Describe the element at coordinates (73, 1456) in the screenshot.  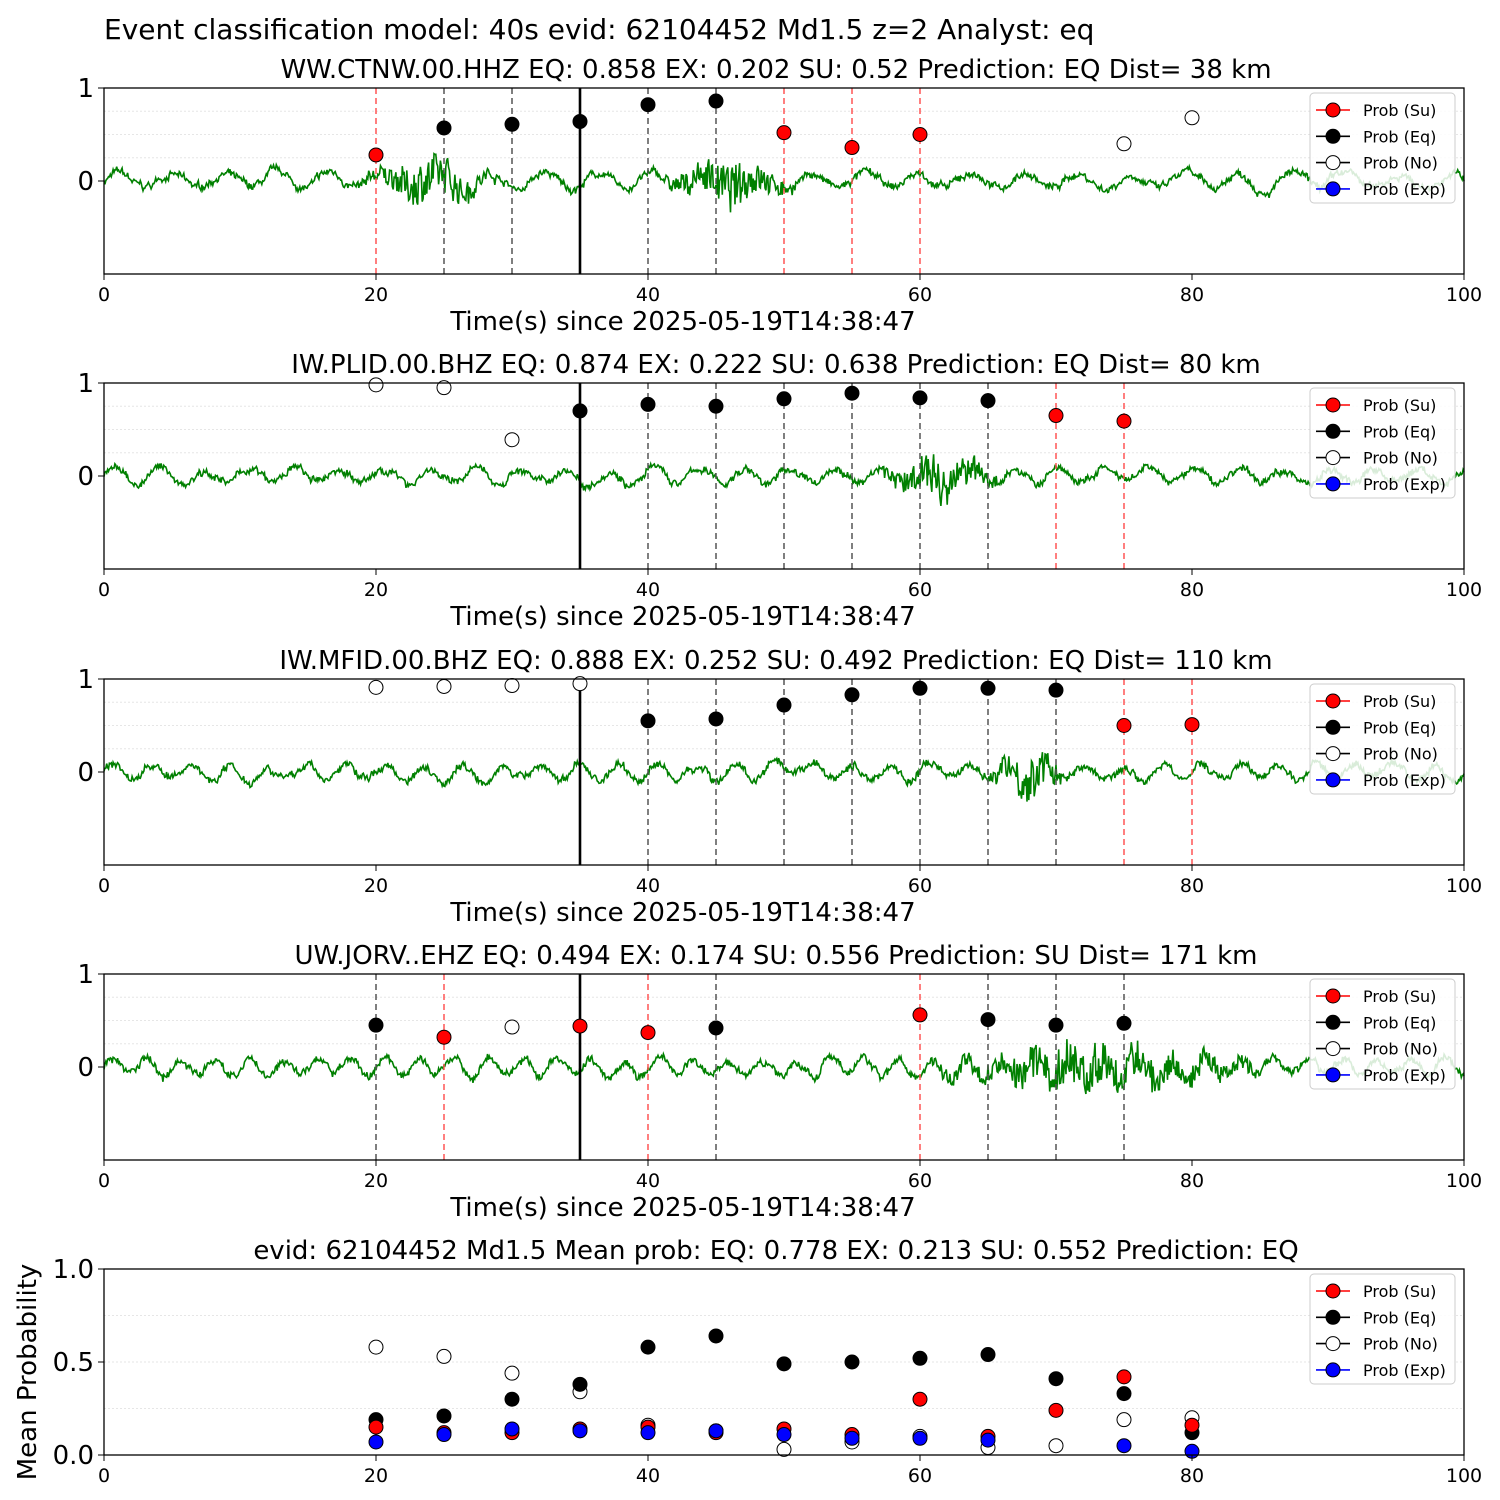
I see `y-tick-label: 0.0` at that location.